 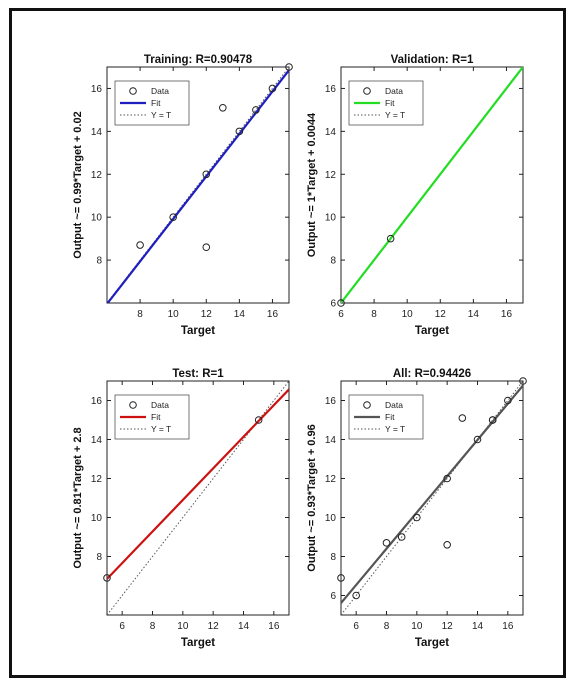 I want to click on y-axis-label: Output ~= 0.81*Target + 2.8, so click(x=78, y=497).